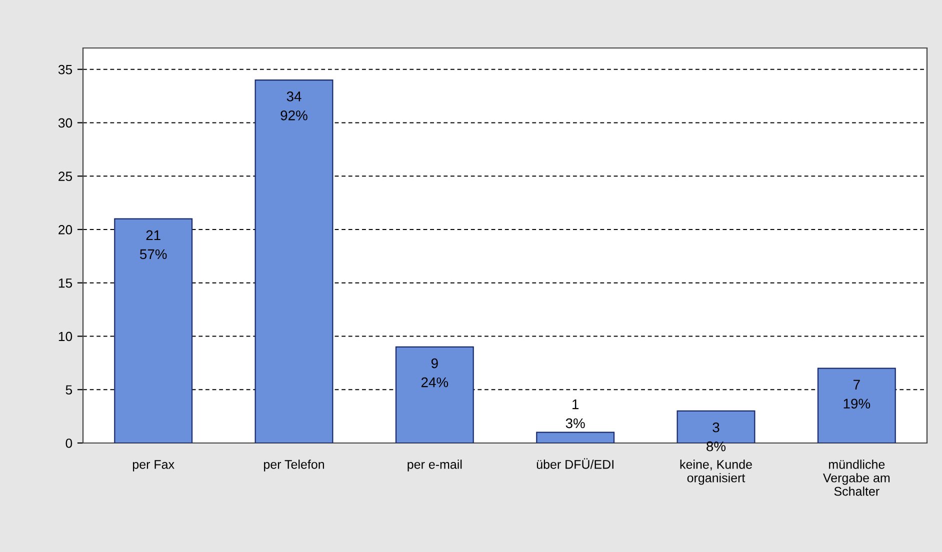 This screenshot has width=942, height=552. I want to click on x-tick-label: mündliche Vergabe am Schalter, so click(856, 478).